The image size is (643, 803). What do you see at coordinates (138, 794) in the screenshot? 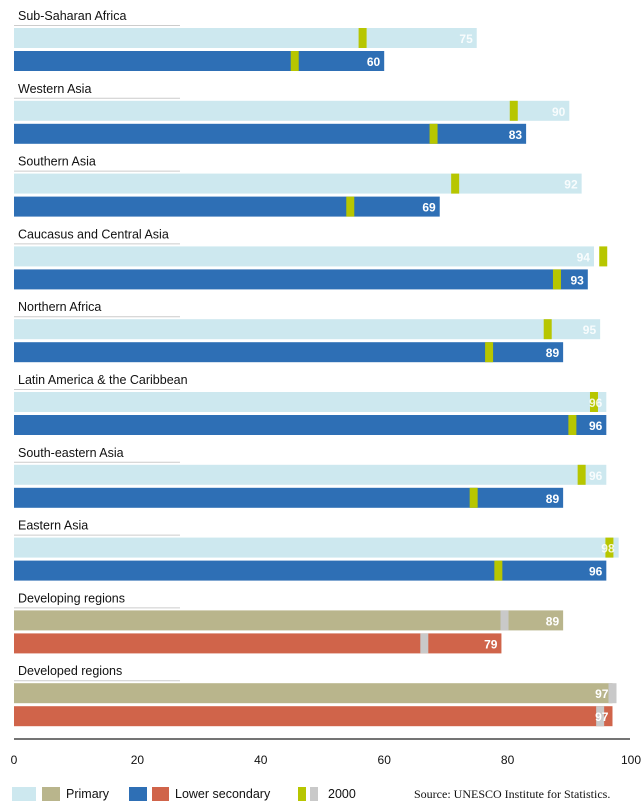
I see `legend-lower-secondary-swatch-region` at bounding box center [138, 794].